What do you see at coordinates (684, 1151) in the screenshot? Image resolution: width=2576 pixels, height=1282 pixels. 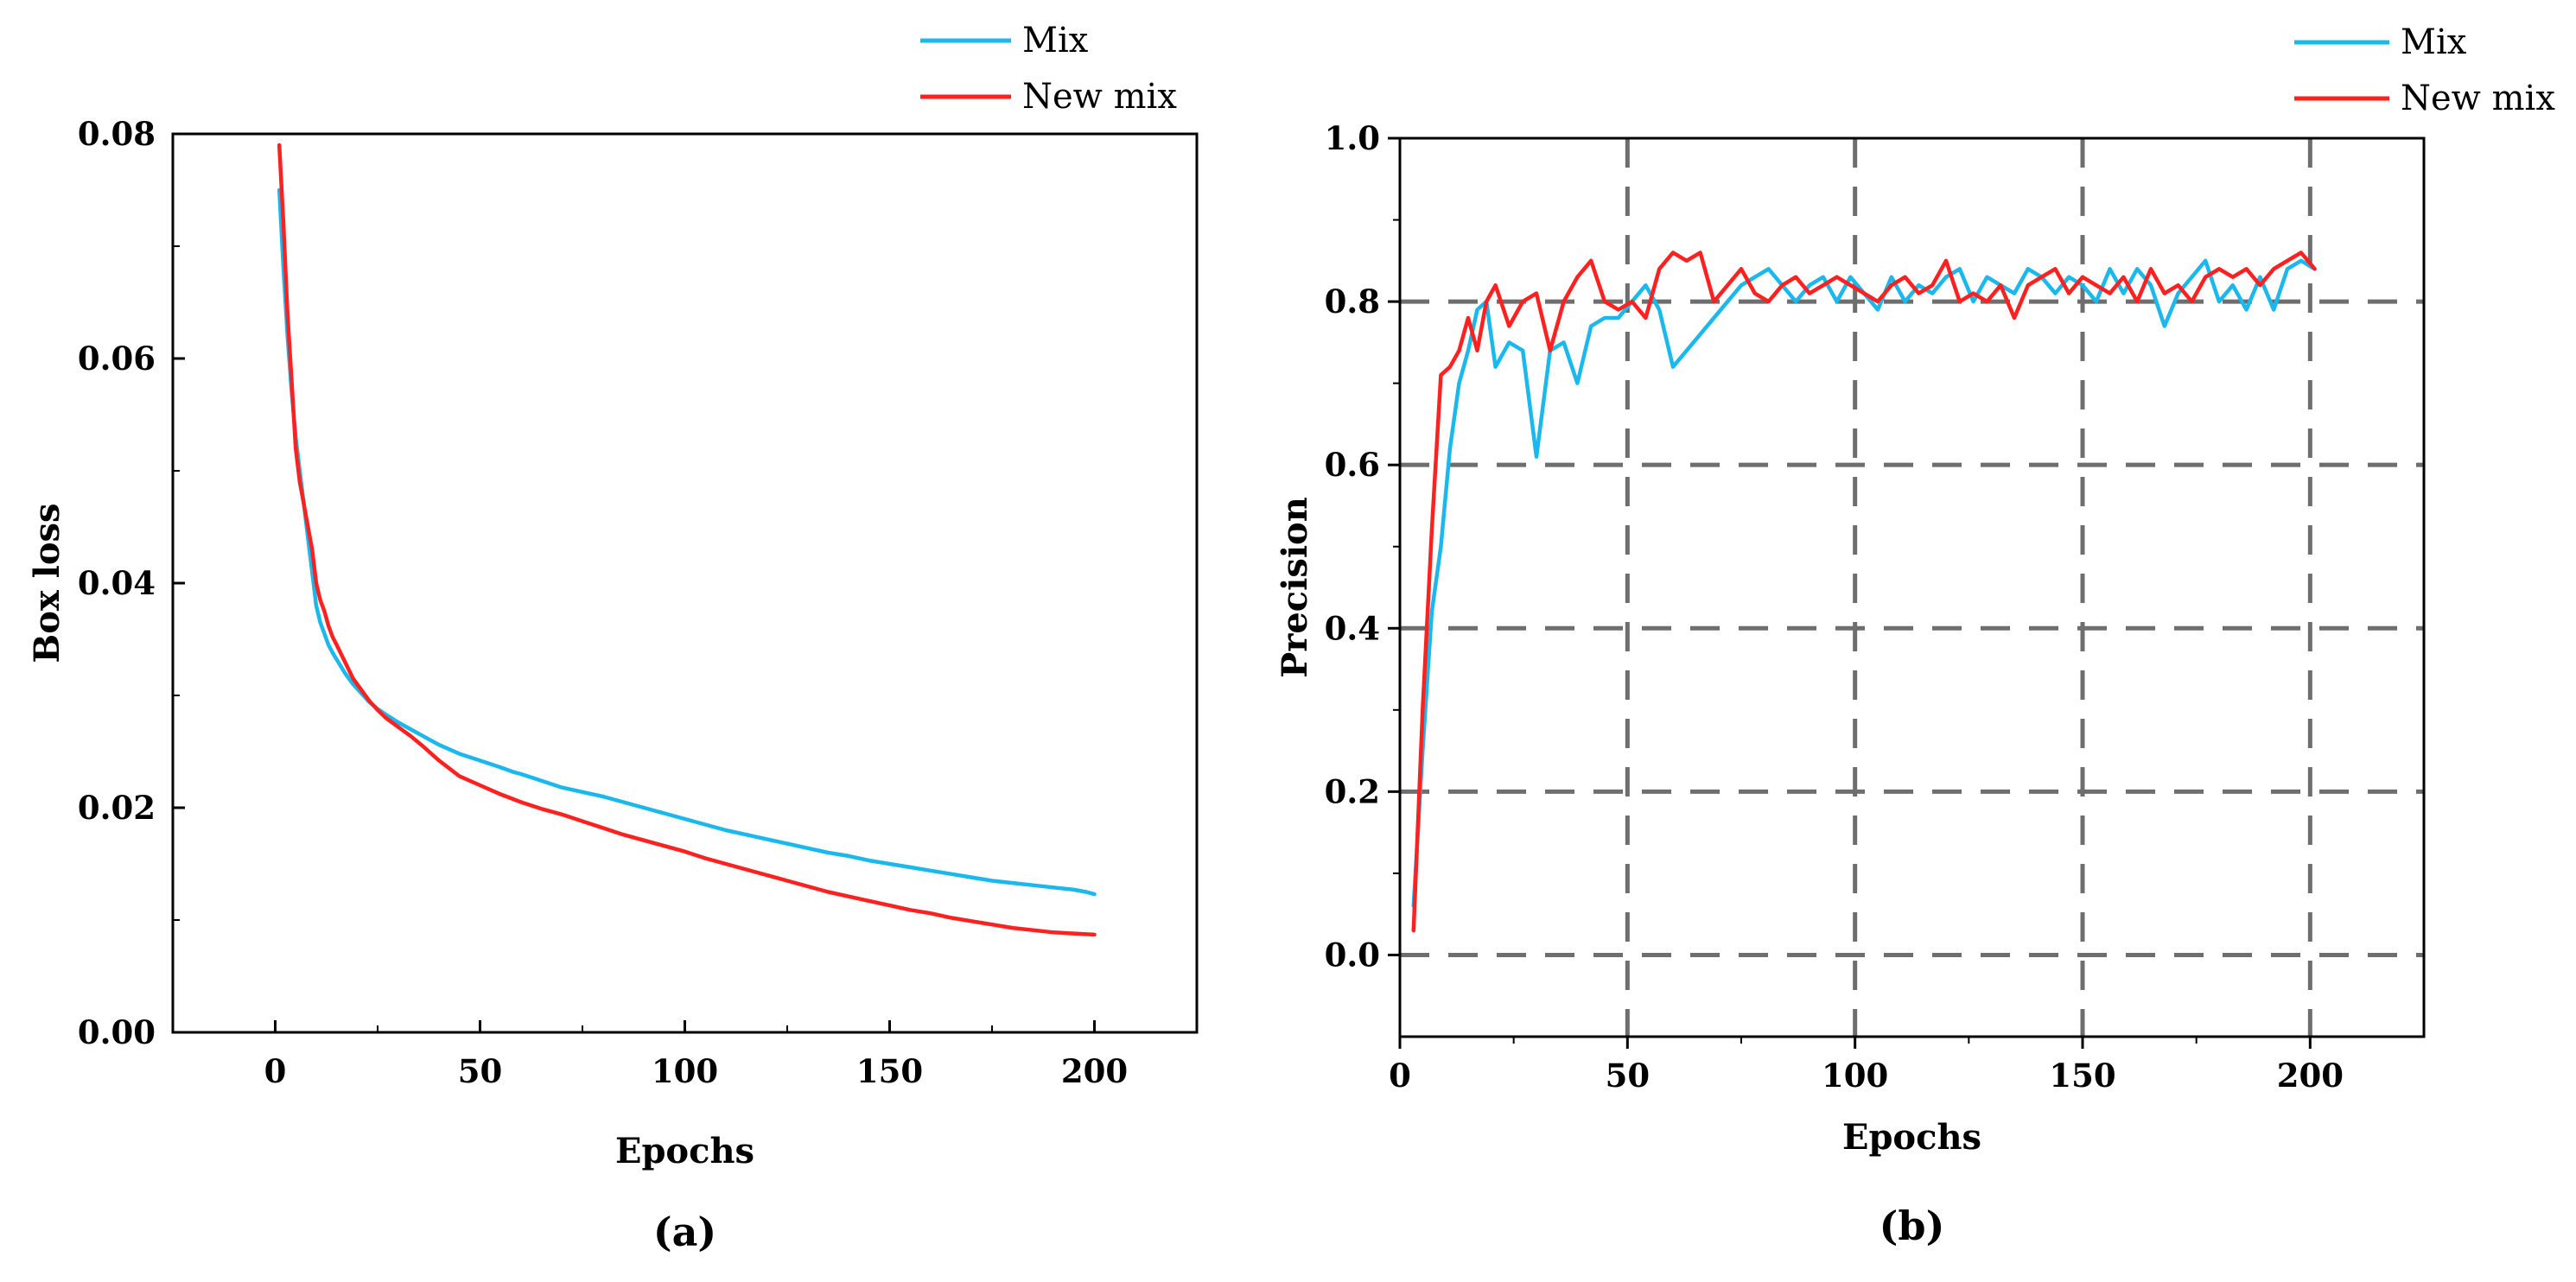 I see `panel-a-x-axis-title: Epochs` at bounding box center [684, 1151].